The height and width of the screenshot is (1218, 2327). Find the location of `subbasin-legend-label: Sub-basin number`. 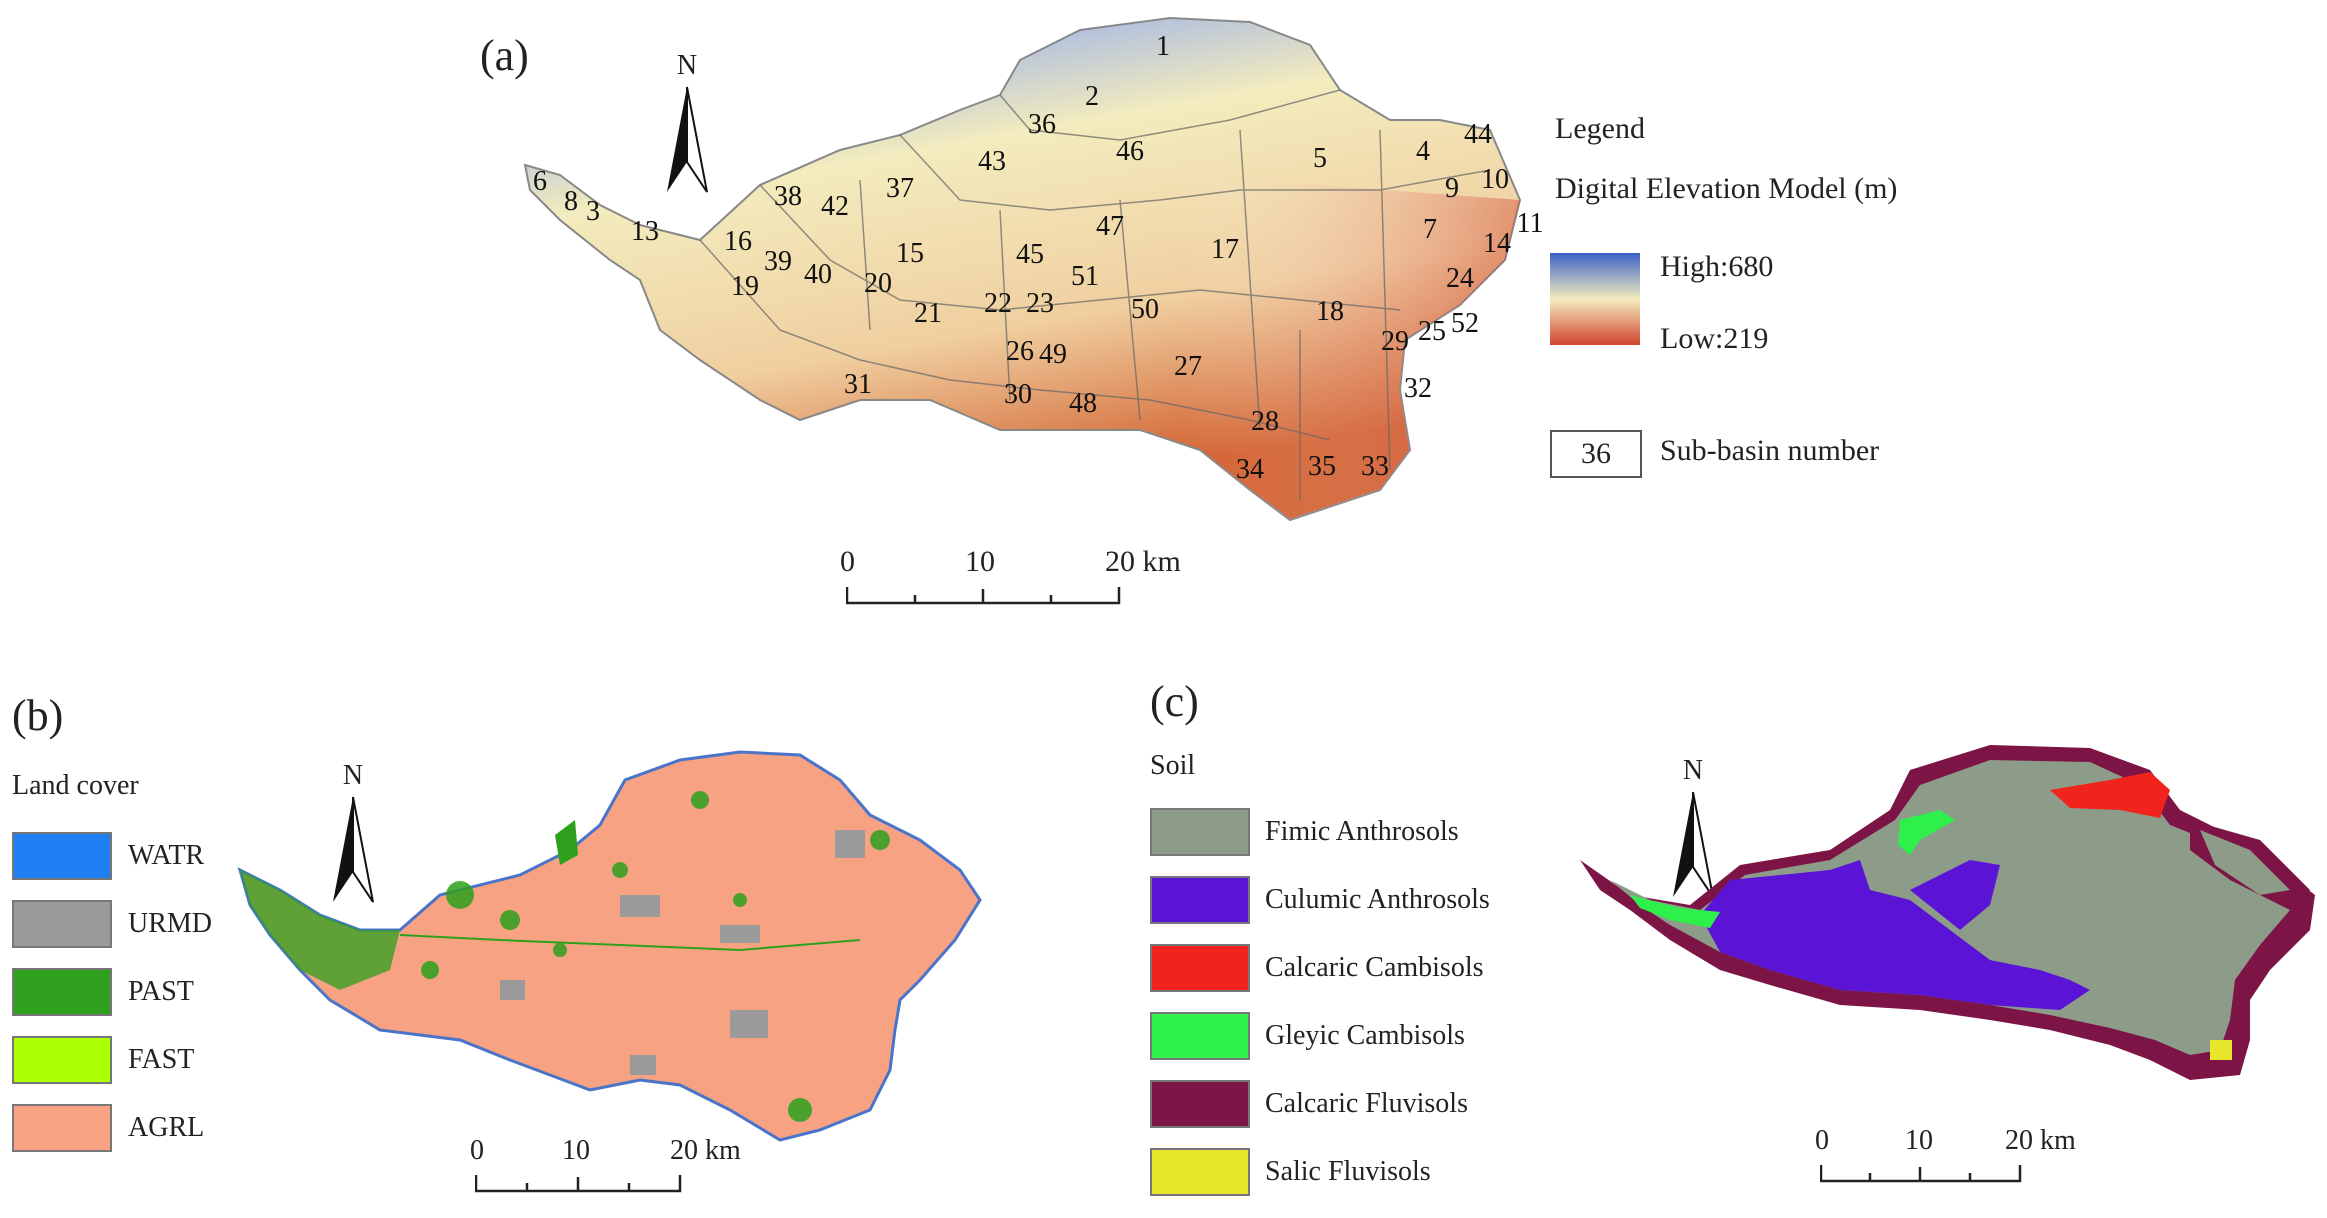

subbasin-legend-label: Sub-basin number is located at coordinates (1770, 450).